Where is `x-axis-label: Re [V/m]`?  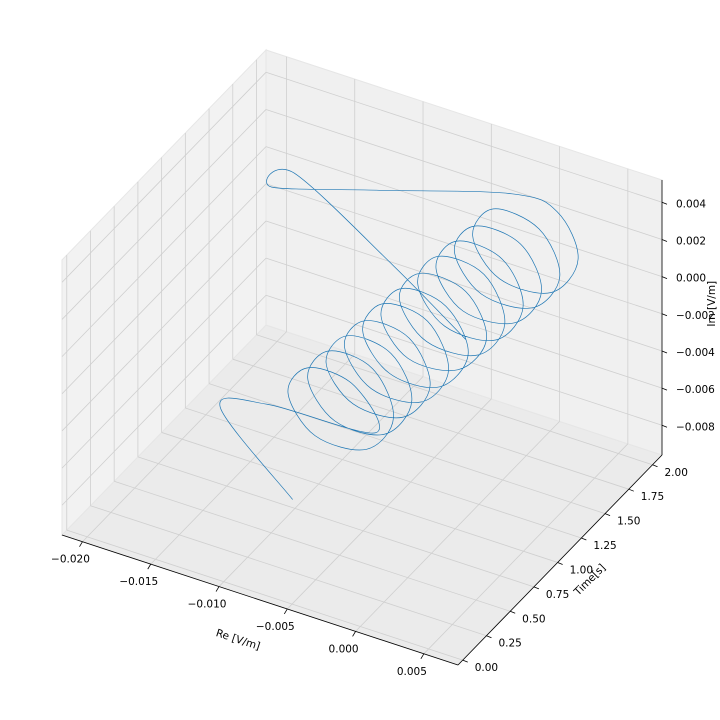
x-axis-label: Re [V/m] is located at coordinates (237, 640).